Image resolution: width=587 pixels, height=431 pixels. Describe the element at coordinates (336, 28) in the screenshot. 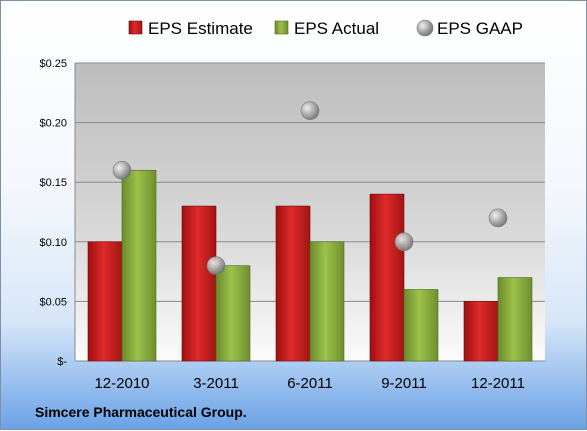

I see `legend-label: EPS Actual` at that location.